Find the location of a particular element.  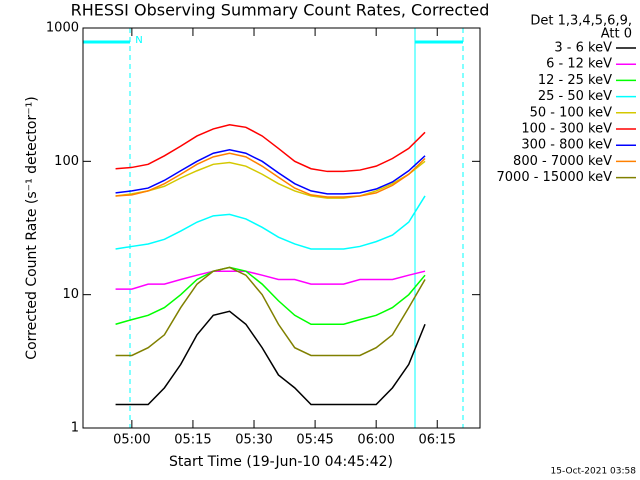

x-axis-label: Start Time (19-Jun-10 04:45:42) is located at coordinates (281, 462).